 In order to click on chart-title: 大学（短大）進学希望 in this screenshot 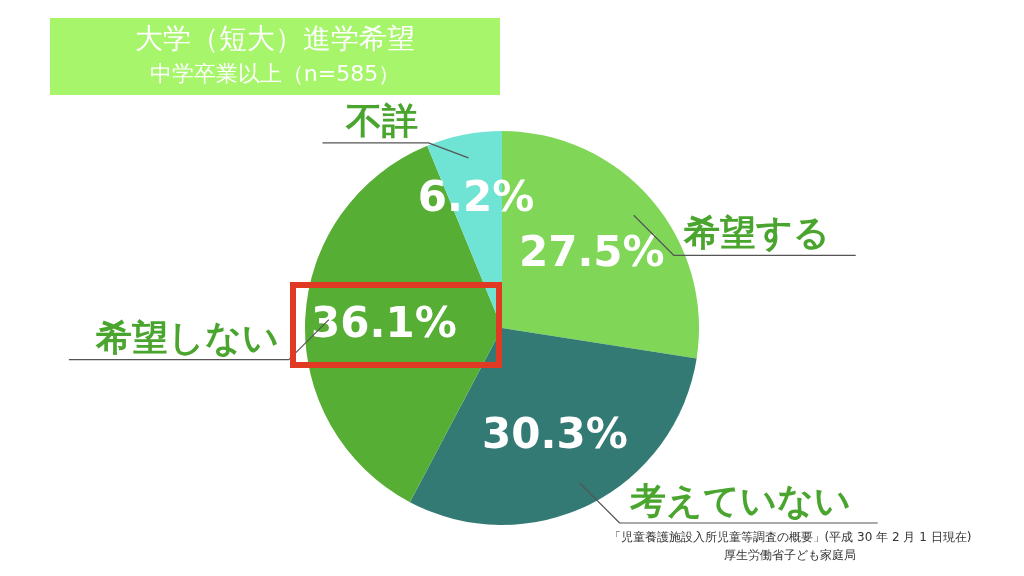, I will do `click(275, 39)`.